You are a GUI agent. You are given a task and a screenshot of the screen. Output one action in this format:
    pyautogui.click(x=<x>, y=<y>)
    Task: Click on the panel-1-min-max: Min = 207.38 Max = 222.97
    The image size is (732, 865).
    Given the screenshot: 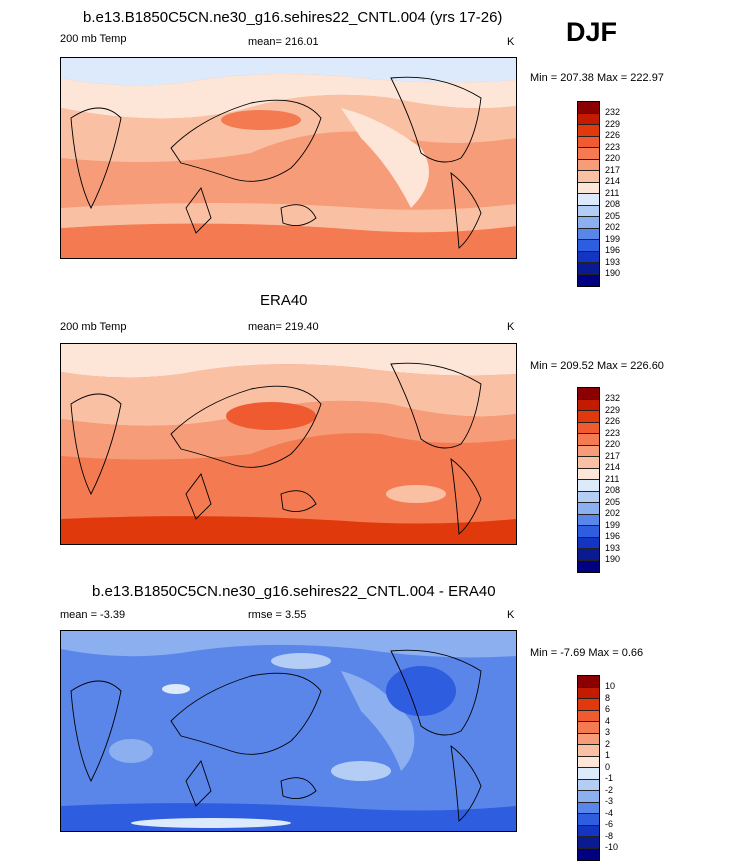 What is the action you would take?
    pyautogui.click(x=597, y=78)
    